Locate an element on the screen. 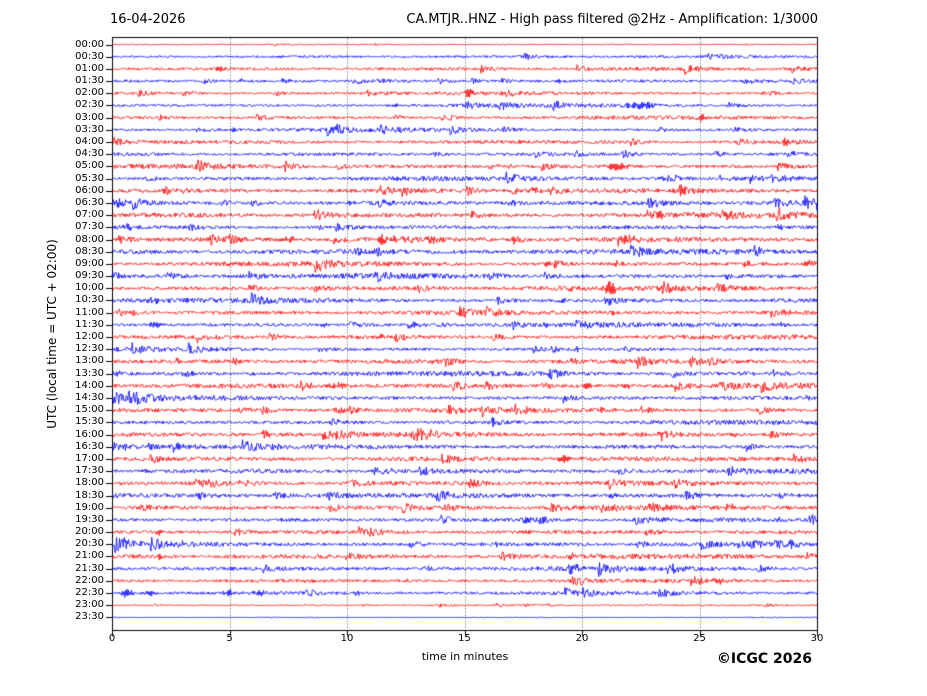 This screenshot has height=696, width=927. y-tick-label: 12:30 is located at coordinates (89, 349).